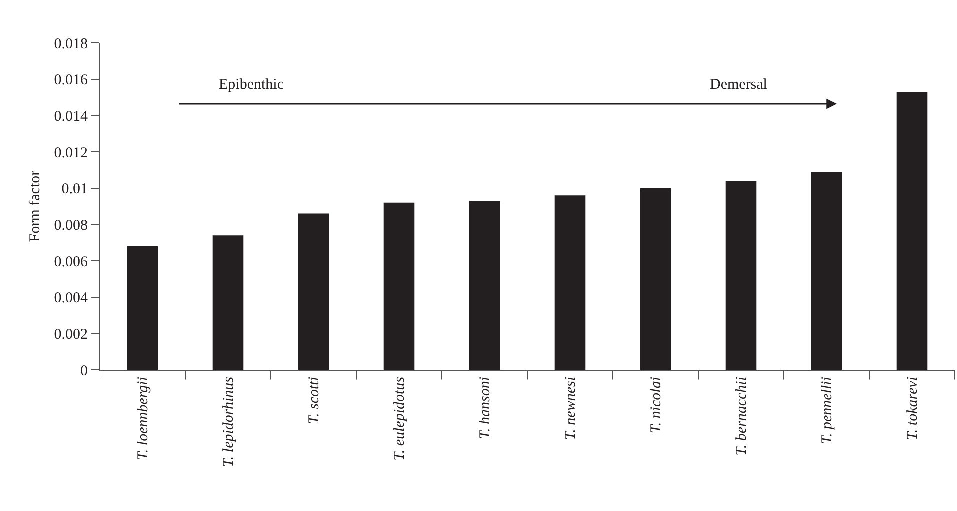  I want to click on x-tick-label: T. bernacchii, so click(742, 416).